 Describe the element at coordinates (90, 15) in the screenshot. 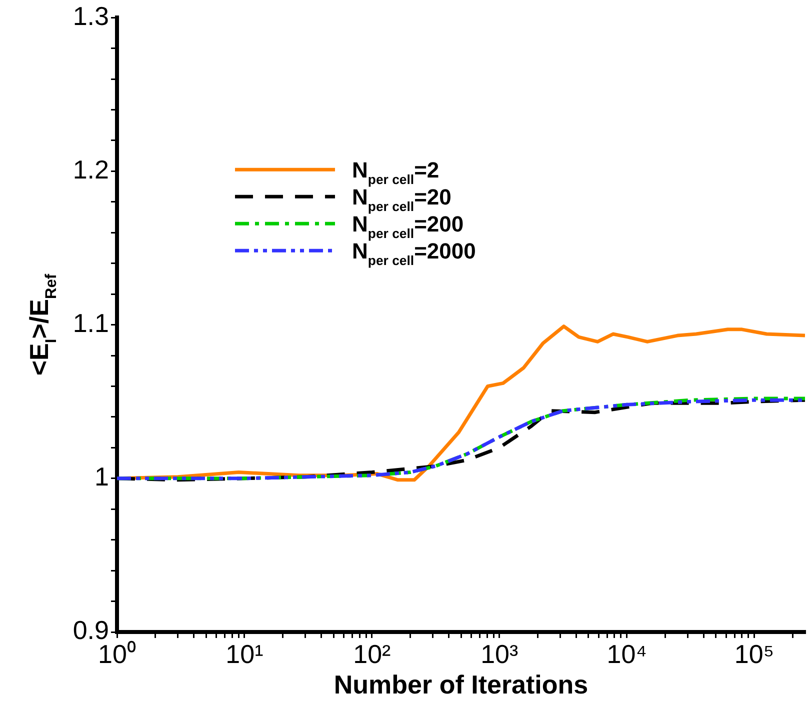

I see `y-tick-label: 1.3` at that location.